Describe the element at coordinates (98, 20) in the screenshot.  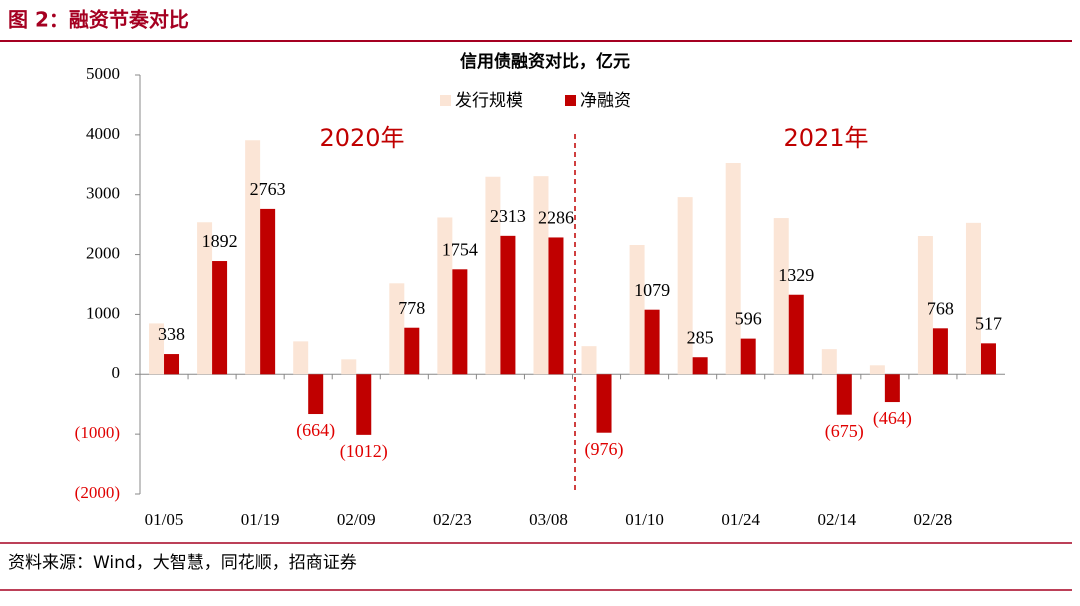
I see `figure-title: 图 2：融资节奏对比` at that location.